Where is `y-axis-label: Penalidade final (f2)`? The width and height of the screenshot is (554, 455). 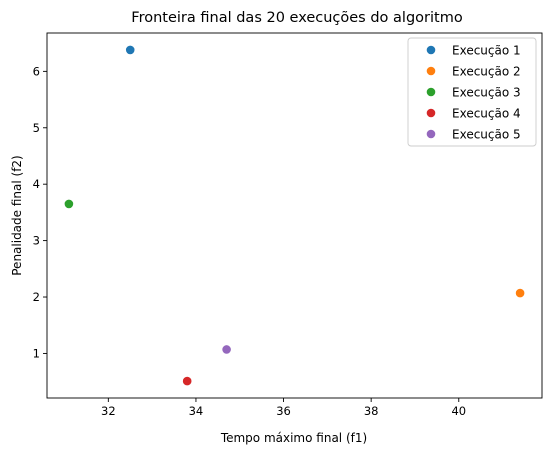 y-axis-label: Penalidade final (f2) is located at coordinates (17, 215).